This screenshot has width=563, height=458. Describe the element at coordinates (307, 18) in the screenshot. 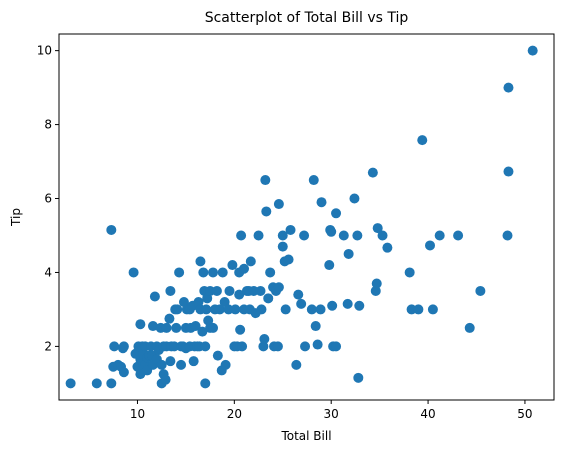

I see `chart-title: Scatterplot of Total Bill vs Tip` at that location.